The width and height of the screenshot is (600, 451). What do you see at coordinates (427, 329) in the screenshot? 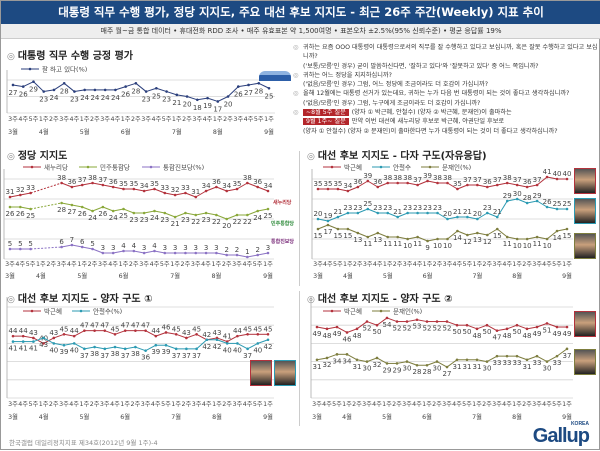
I see `data-label: 52` at bounding box center [427, 329].